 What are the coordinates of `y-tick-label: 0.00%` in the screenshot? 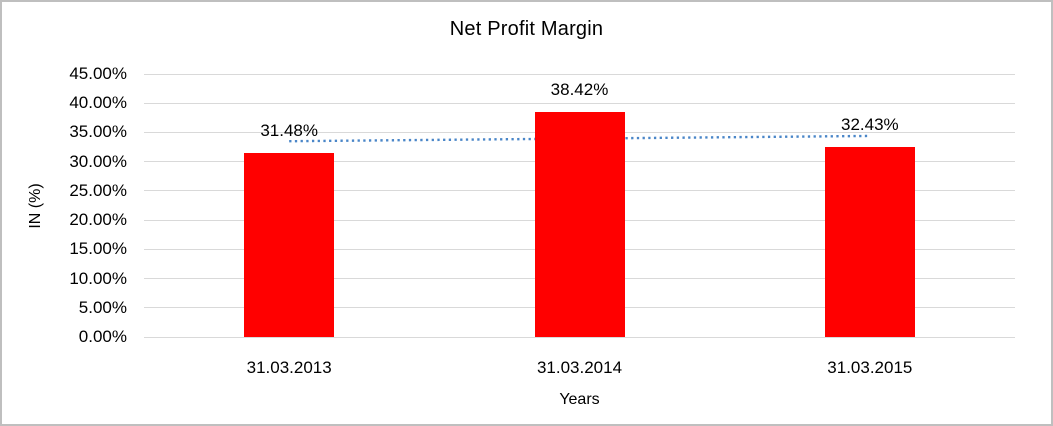 It's located at (102, 336).